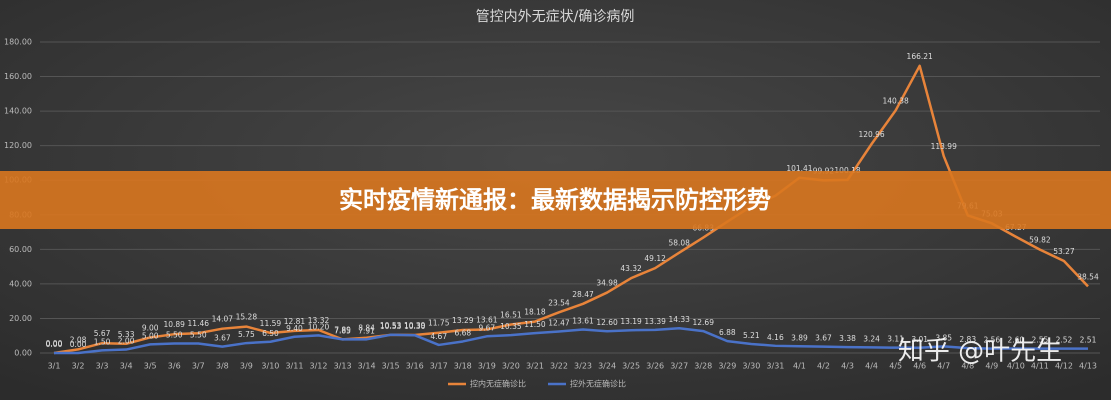 This screenshot has width=1111, height=400. I want to click on x-tick-label: 4/13, so click(1088, 366).